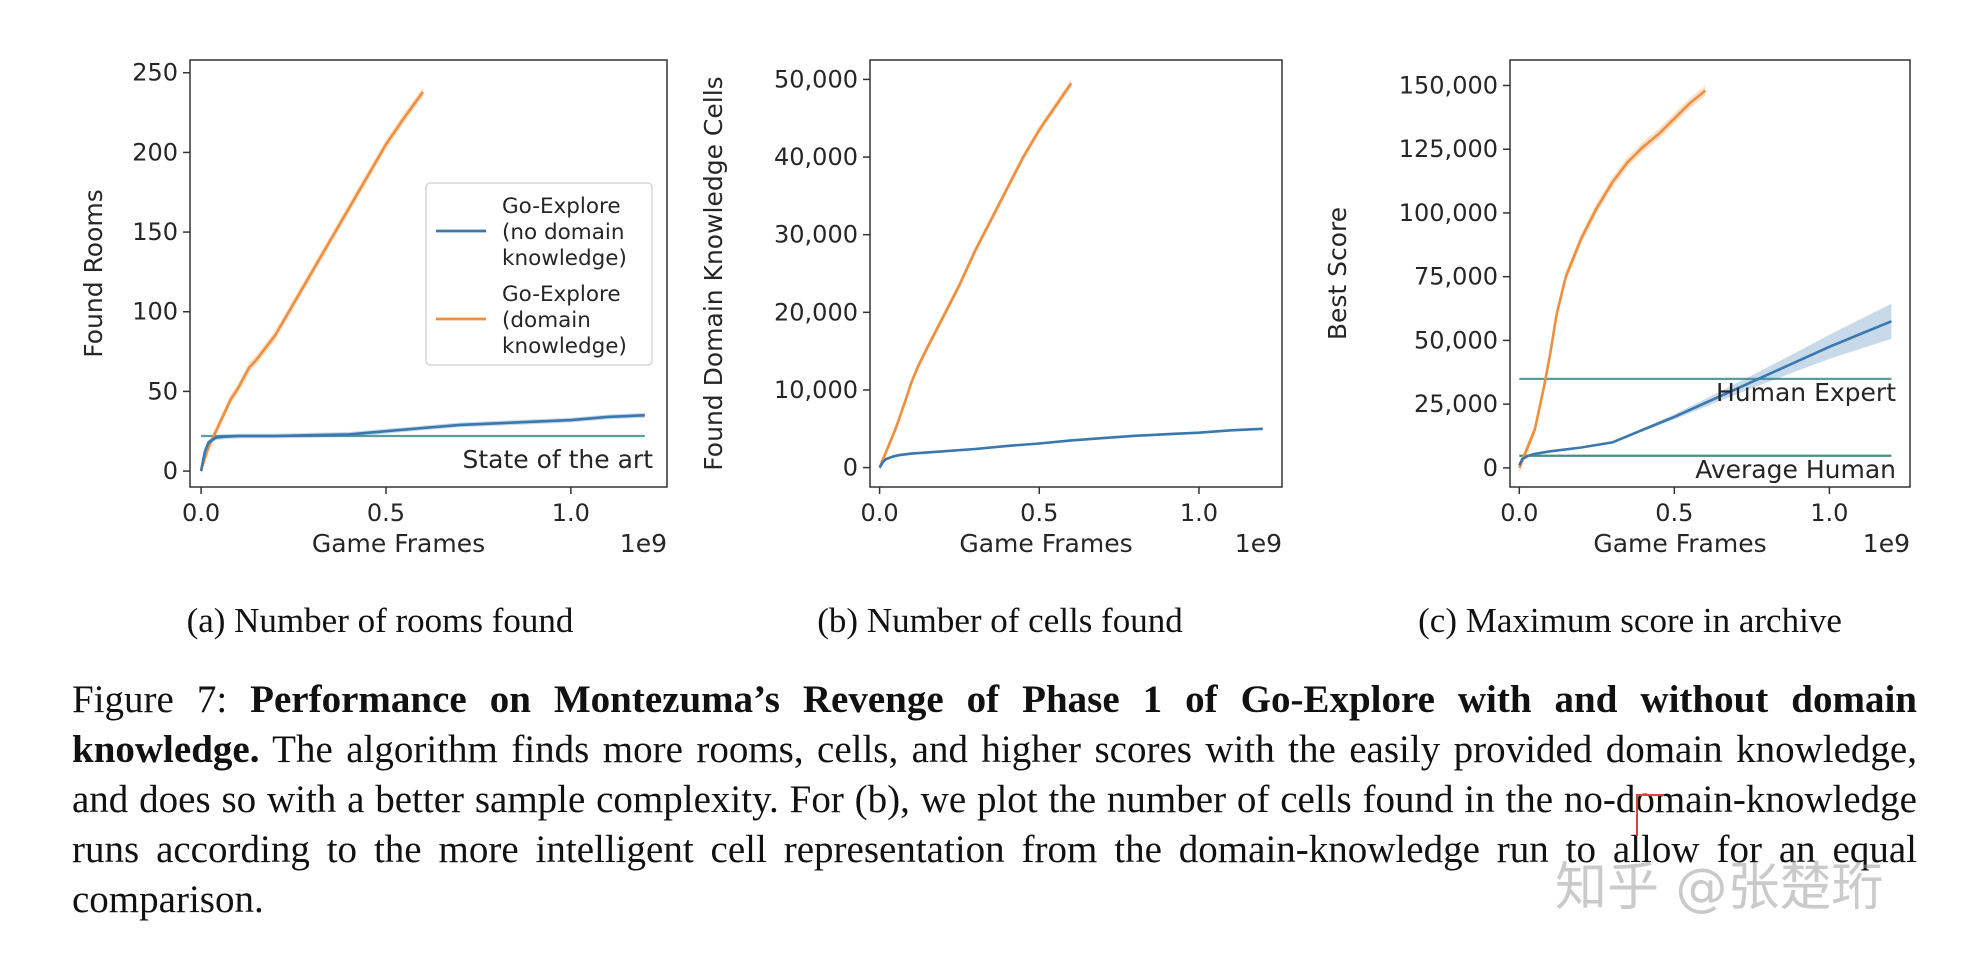 This screenshot has width=1968, height=960. I want to click on y-axis-label: Found Domain Knowledge Cells, so click(713, 273).